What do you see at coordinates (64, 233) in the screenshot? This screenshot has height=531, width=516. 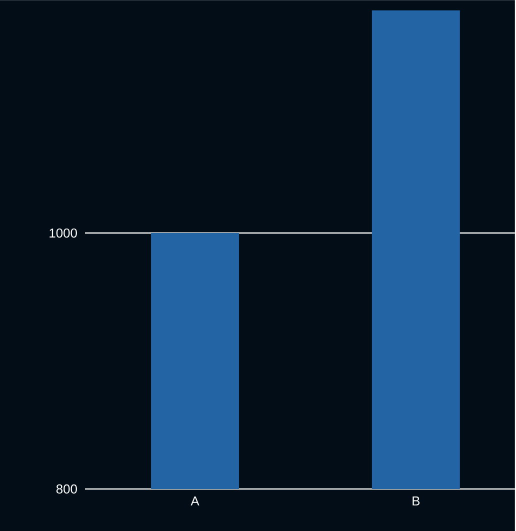 I see `y-tick-label: 1000` at bounding box center [64, 233].